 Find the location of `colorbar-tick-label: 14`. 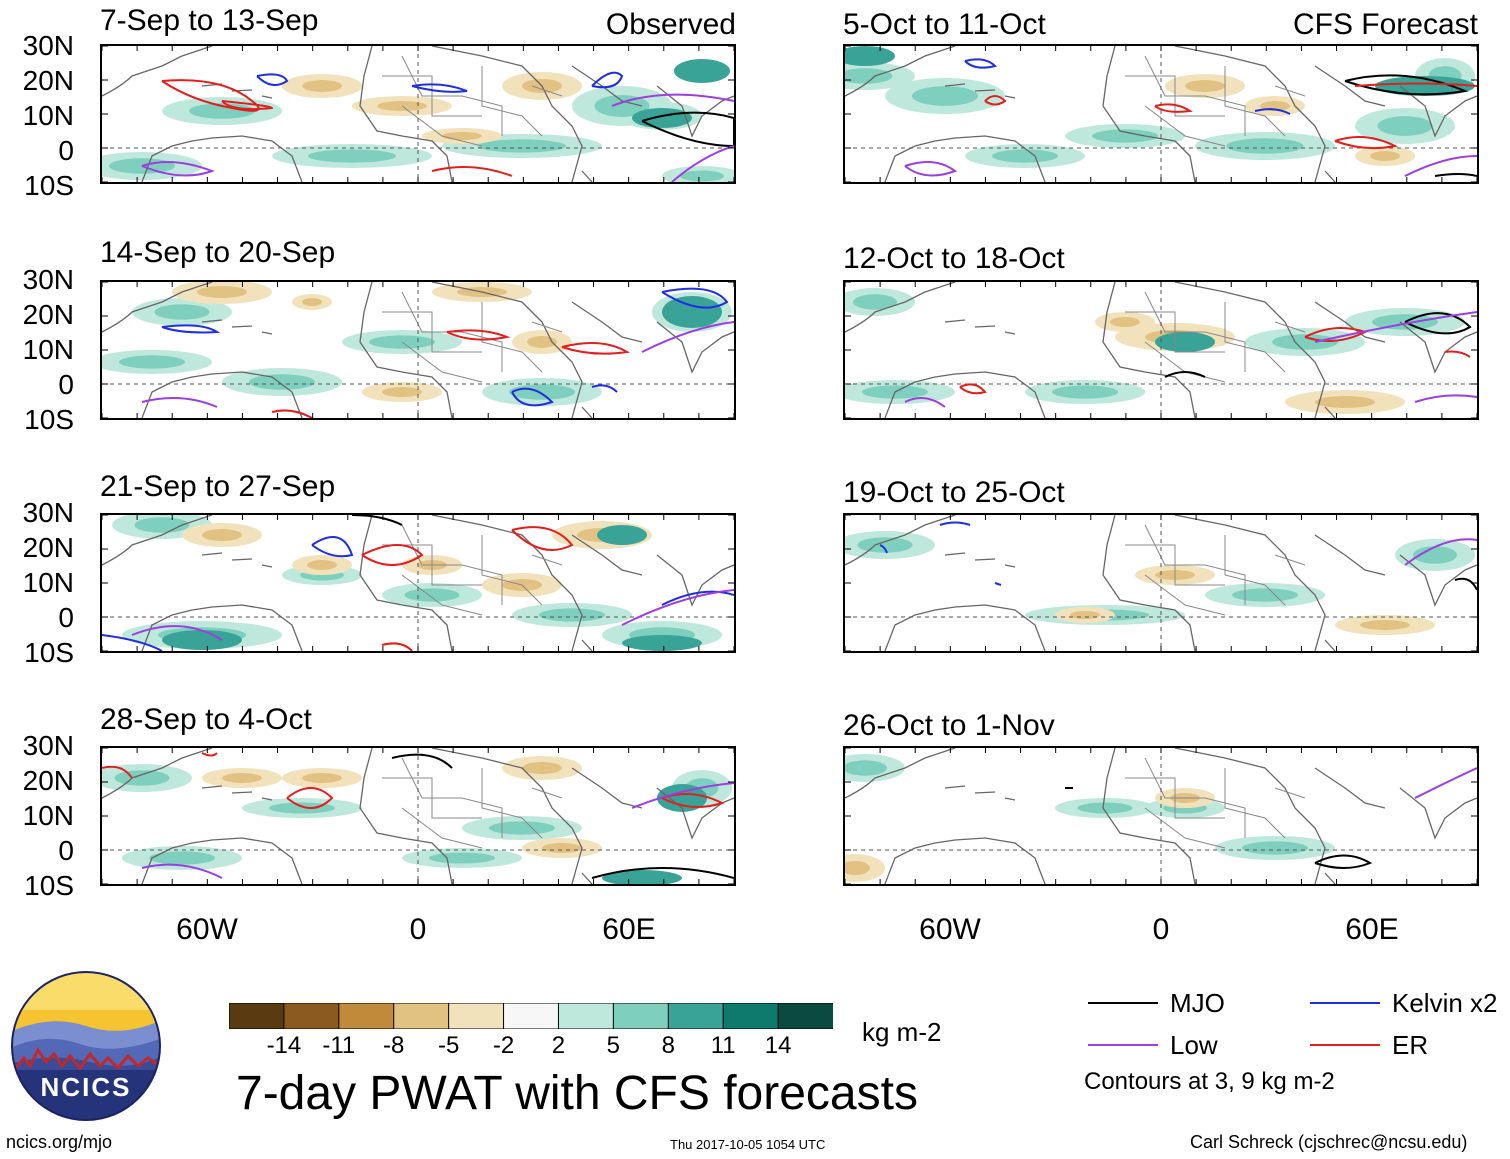

colorbar-tick-label: 14 is located at coordinates (778, 1045).